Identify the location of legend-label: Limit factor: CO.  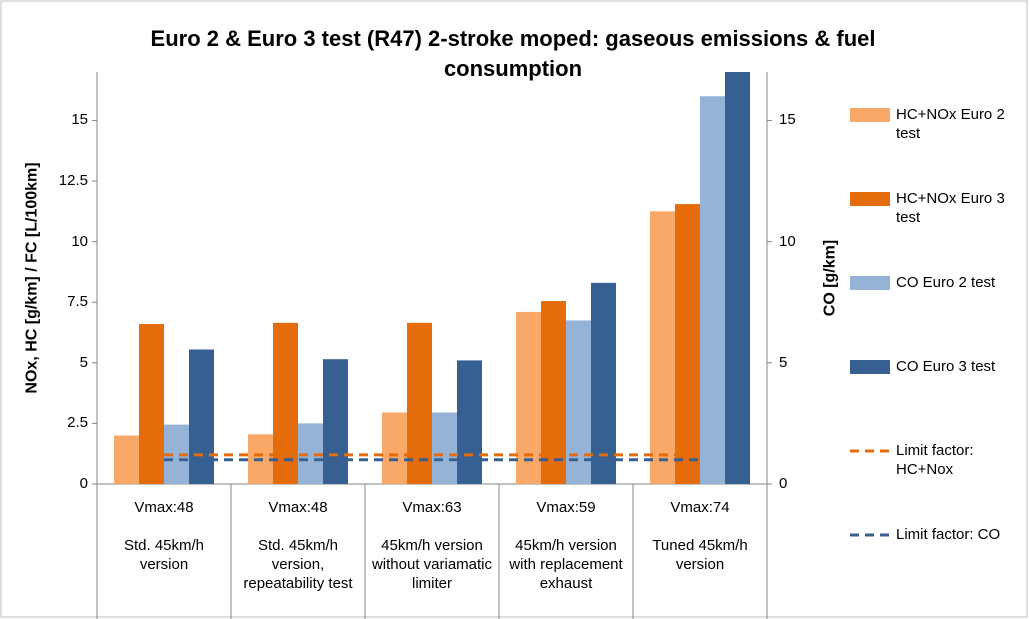
(948, 534).